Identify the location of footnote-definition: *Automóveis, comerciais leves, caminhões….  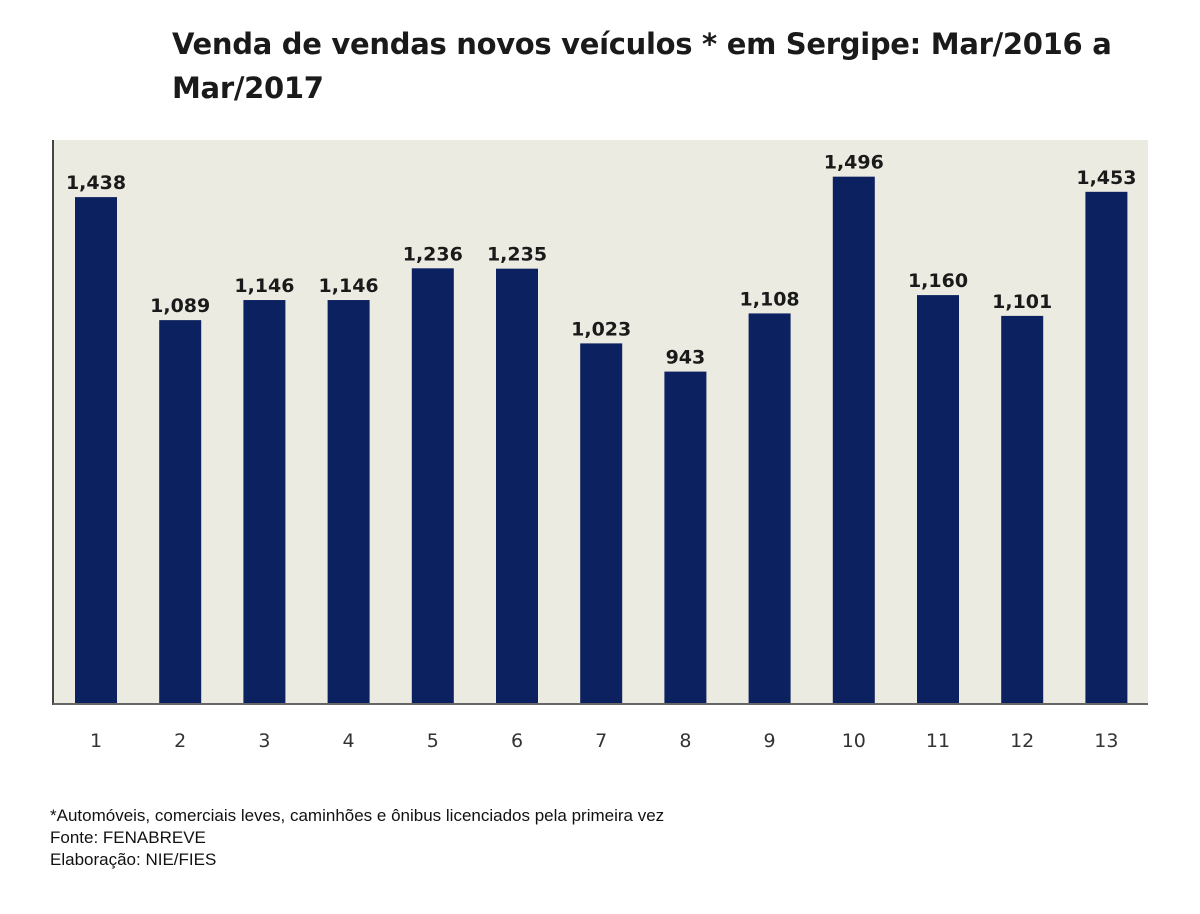
(357, 815).